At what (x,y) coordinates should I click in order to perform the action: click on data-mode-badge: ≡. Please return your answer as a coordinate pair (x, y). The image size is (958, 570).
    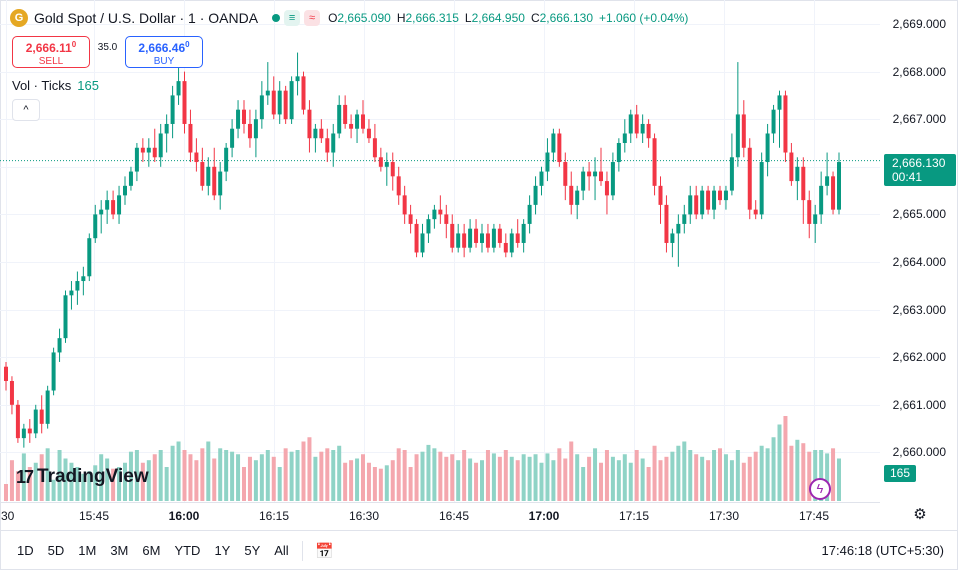
    Looking at the image, I should click on (292, 18).